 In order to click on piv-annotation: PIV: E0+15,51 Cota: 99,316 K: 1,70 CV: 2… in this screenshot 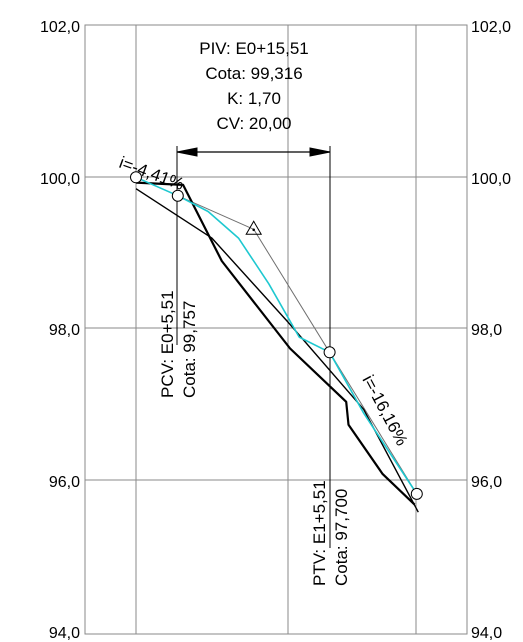, I will do `click(253, 86)`.